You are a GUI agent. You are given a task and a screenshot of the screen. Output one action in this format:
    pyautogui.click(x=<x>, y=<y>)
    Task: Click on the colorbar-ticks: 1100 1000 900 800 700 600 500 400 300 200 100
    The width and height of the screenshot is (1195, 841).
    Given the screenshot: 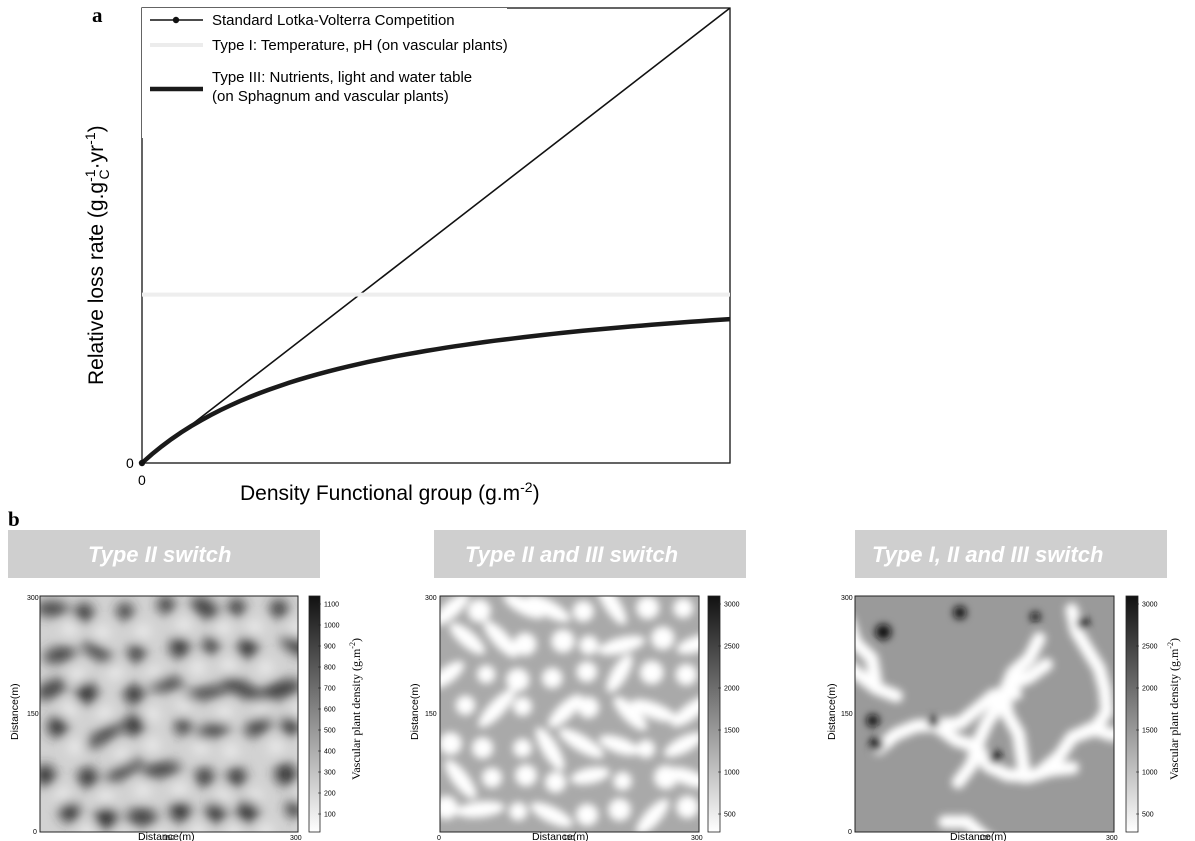 What is the action you would take?
    pyautogui.click(x=329, y=710)
    